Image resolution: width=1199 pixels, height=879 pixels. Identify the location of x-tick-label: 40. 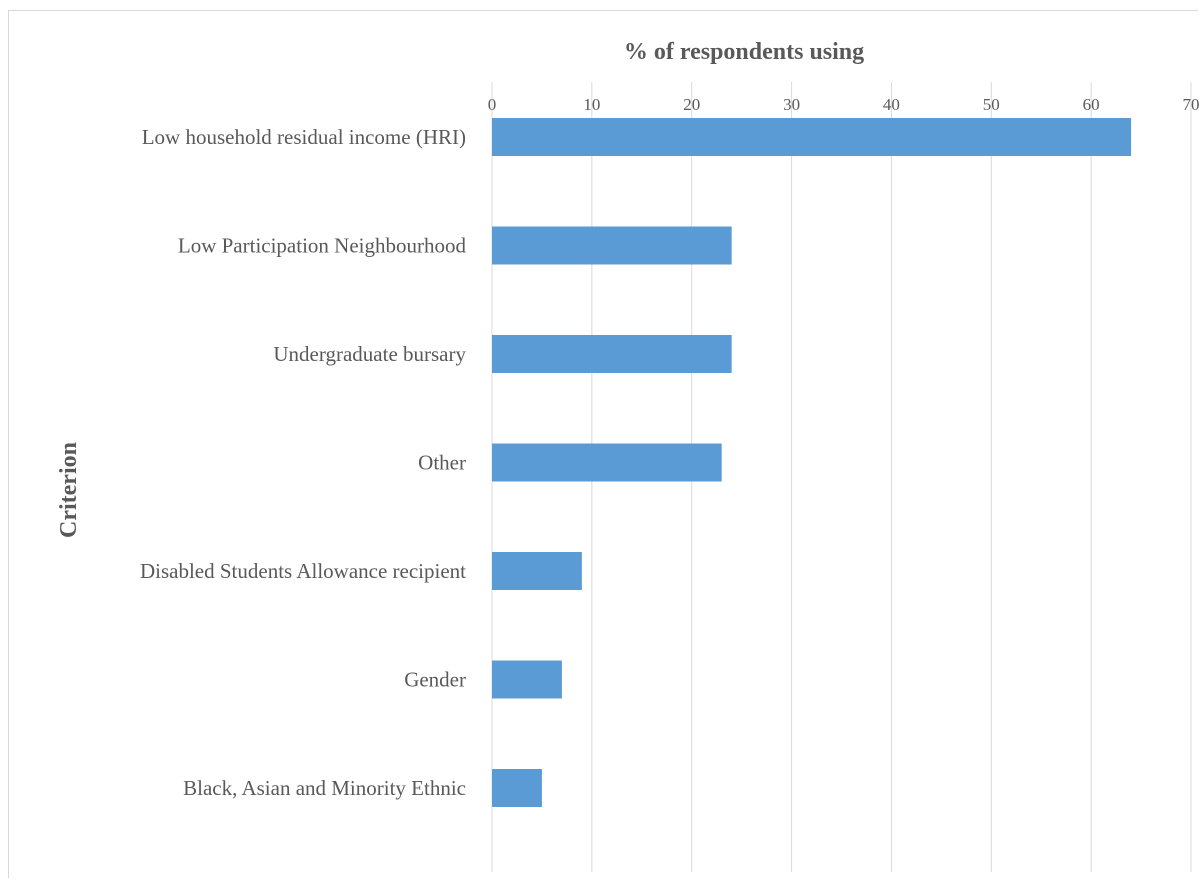
(891, 104).